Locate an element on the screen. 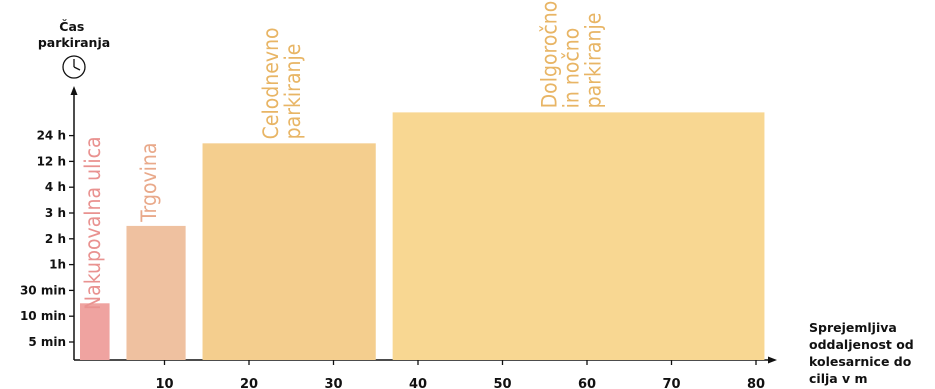 Image resolution: width=935 pixels, height=389 pixels. bar-label-line: Trgovina is located at coordinates (149, 183).